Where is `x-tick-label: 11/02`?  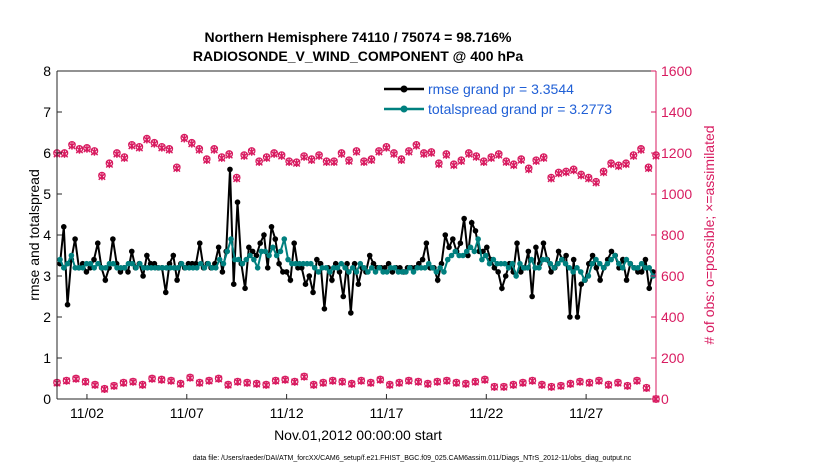 x-tick-label: 11/02 is located at coordinates (87, 413).